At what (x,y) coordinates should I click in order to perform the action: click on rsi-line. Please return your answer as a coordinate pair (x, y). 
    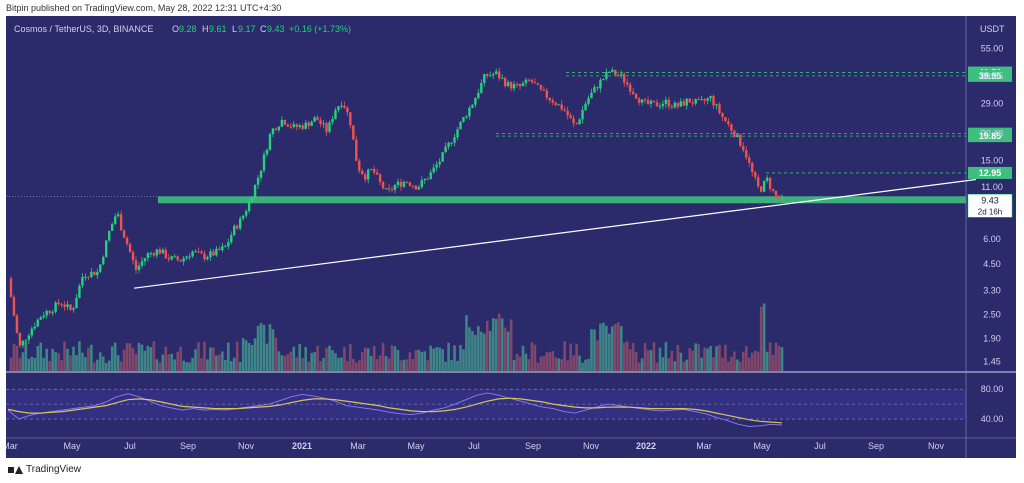
    Looking at the image, I should click on (395, 409).